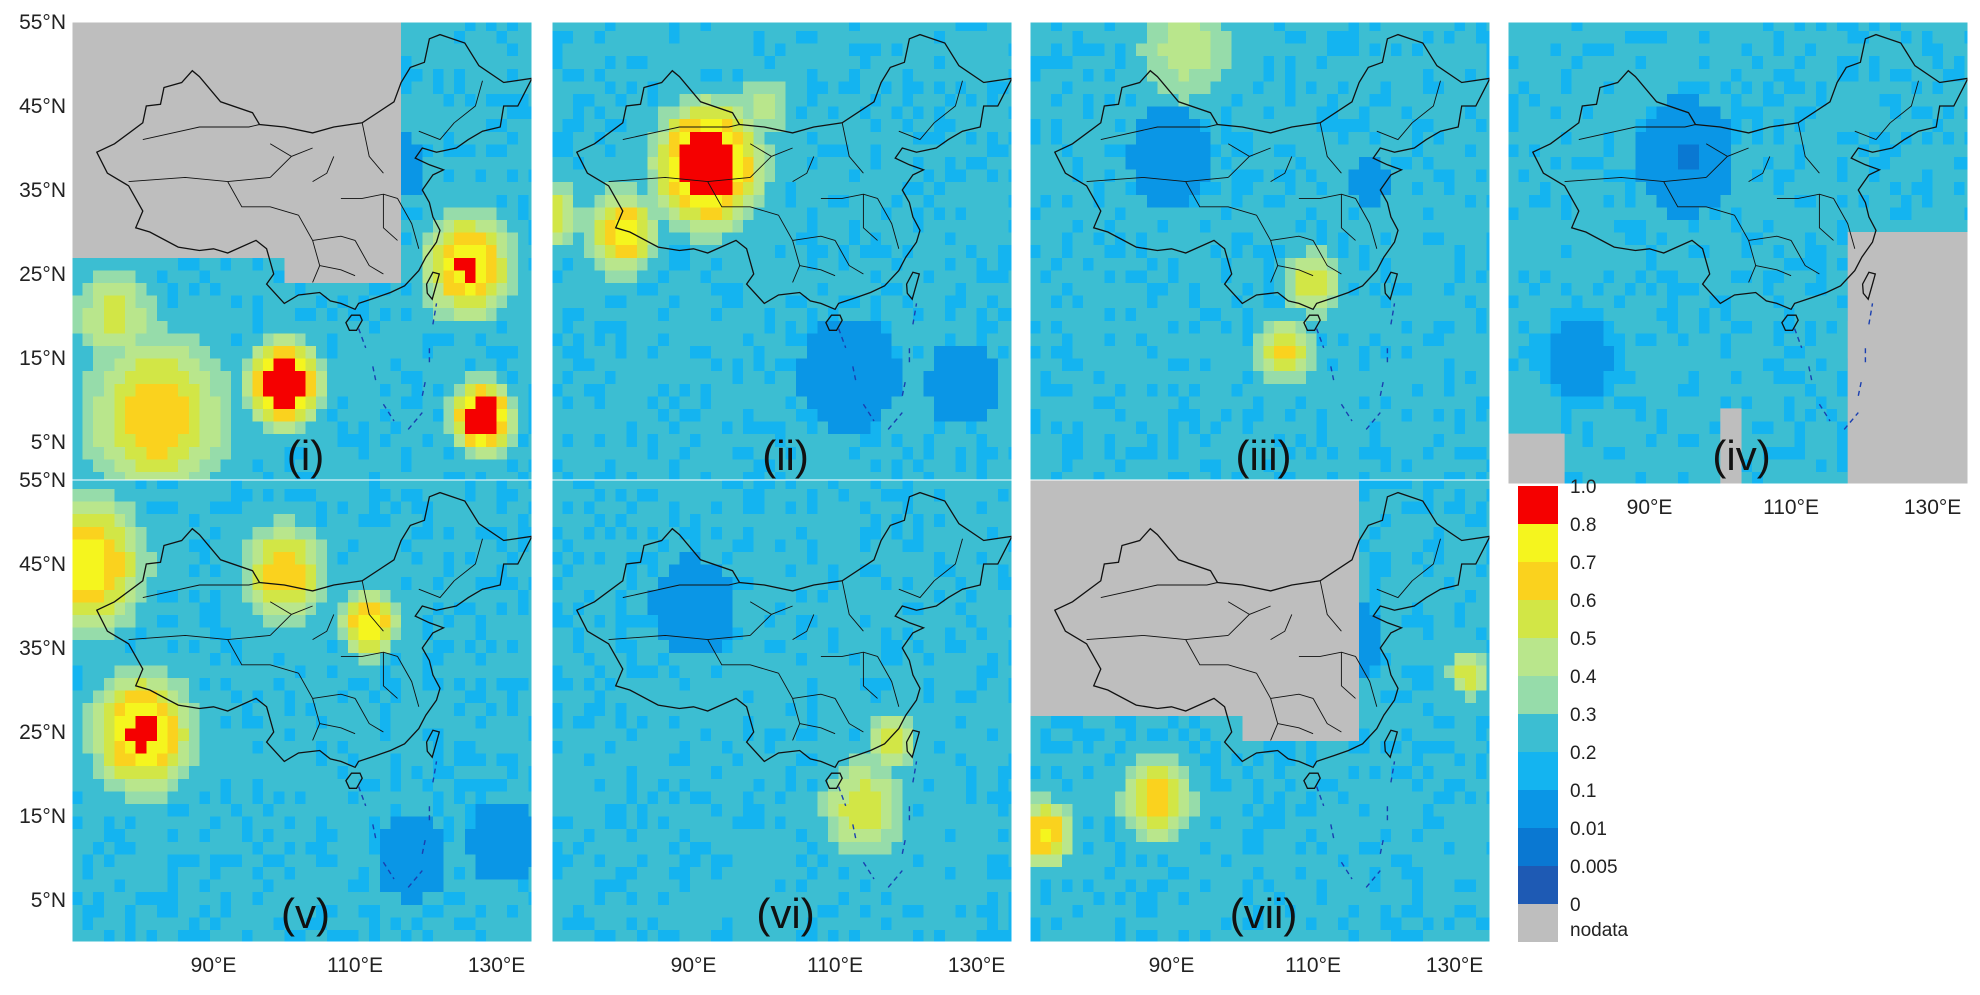 This screenshot has height=995, width=1980. I want to click on map-panel-ii: (ii), so click(782, 253).